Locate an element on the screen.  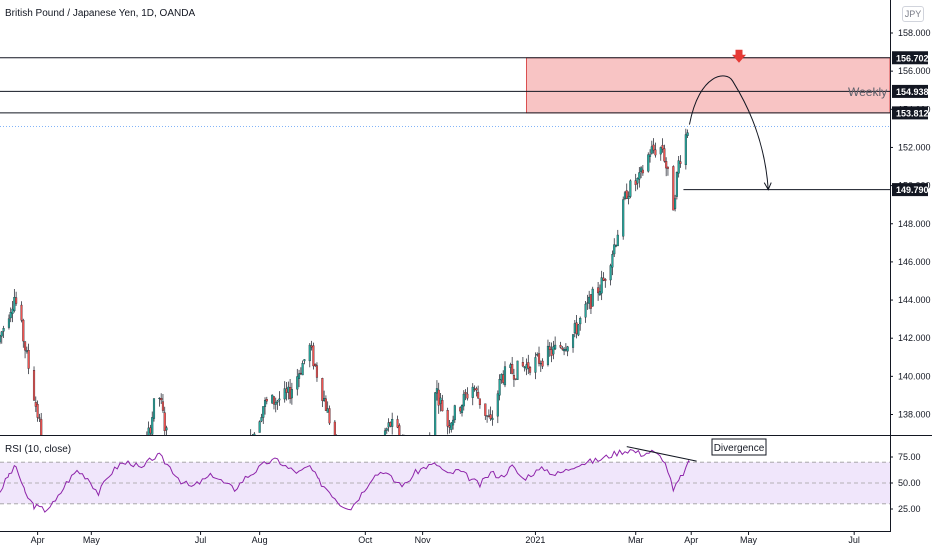
currency-badge: JPY is located at coordinates (913, 14).